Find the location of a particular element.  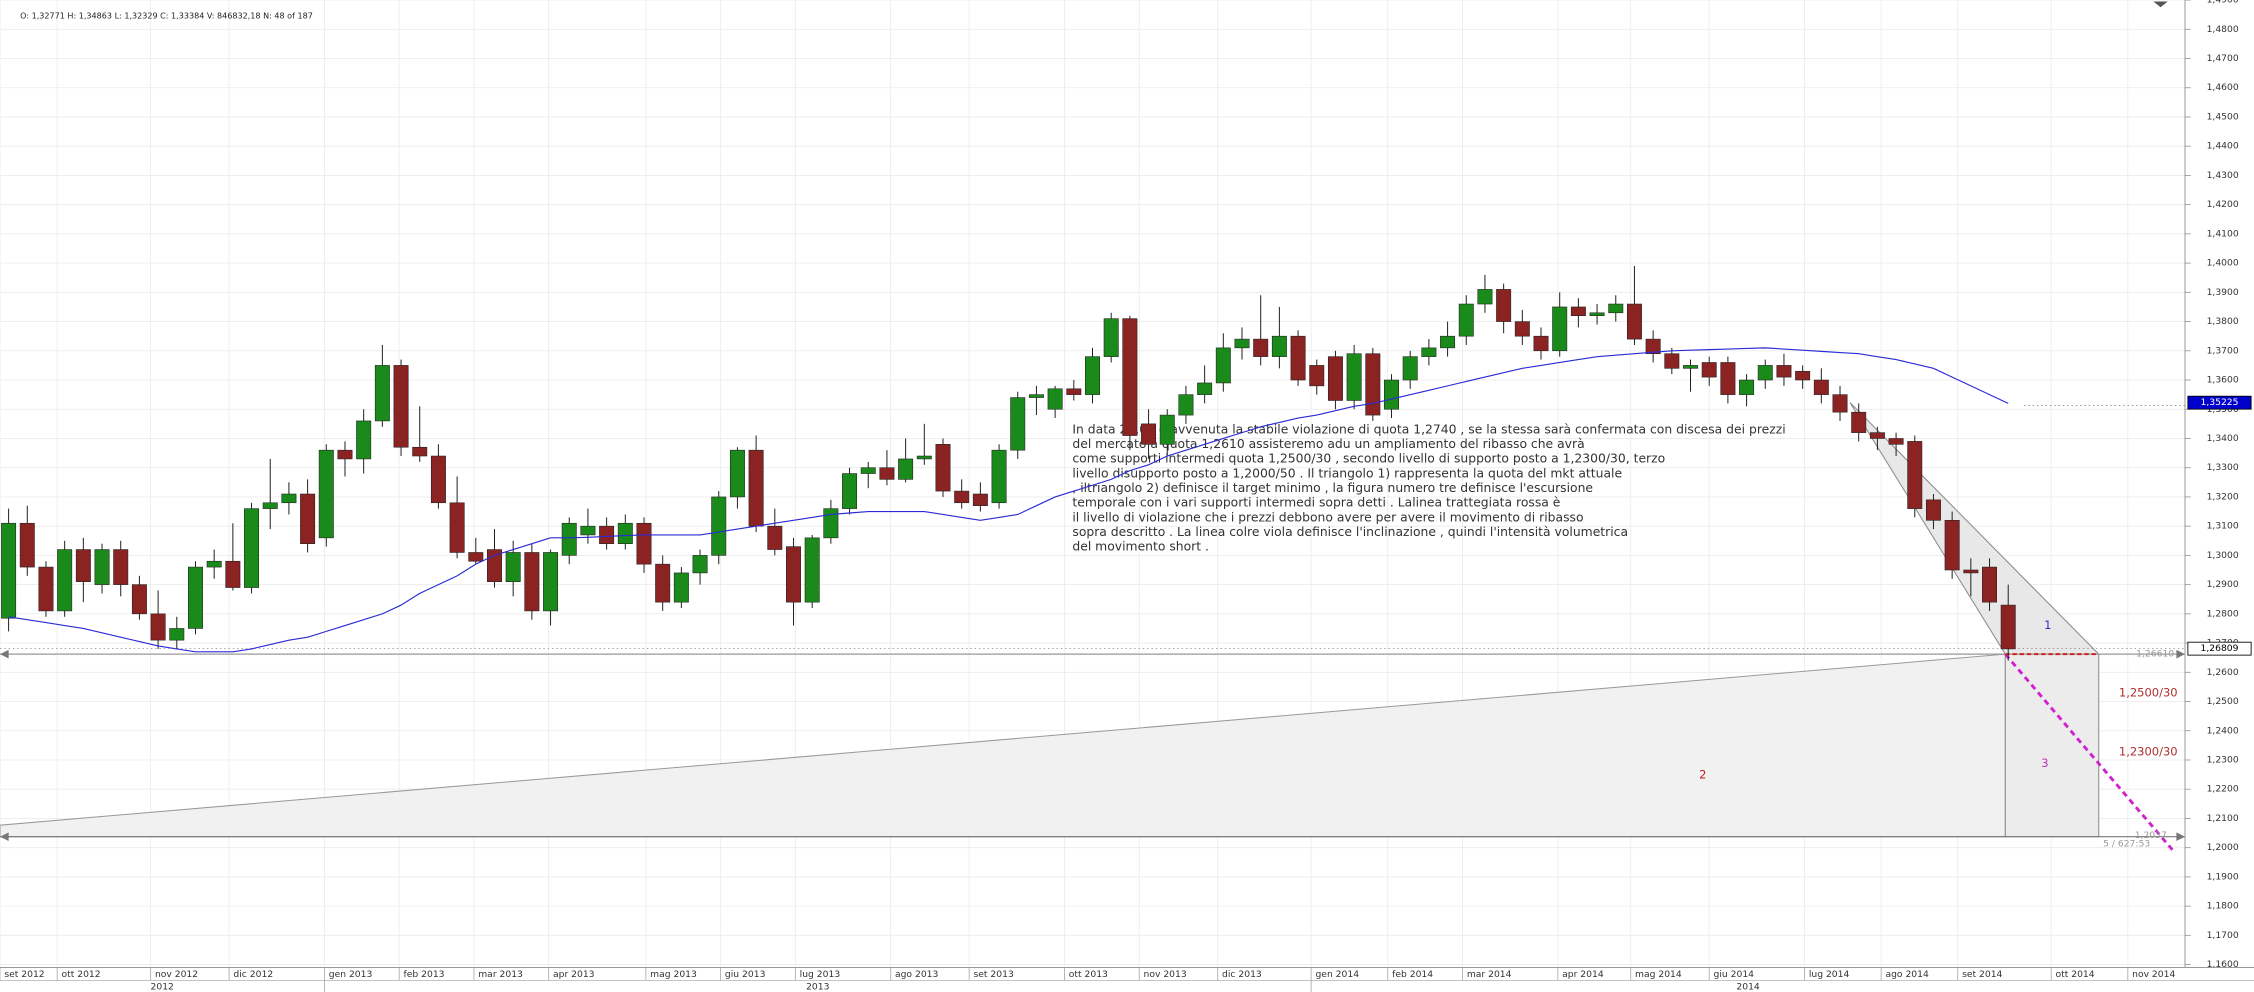

x-tick-label: ago 2013 is located at coordinates (917, 974).